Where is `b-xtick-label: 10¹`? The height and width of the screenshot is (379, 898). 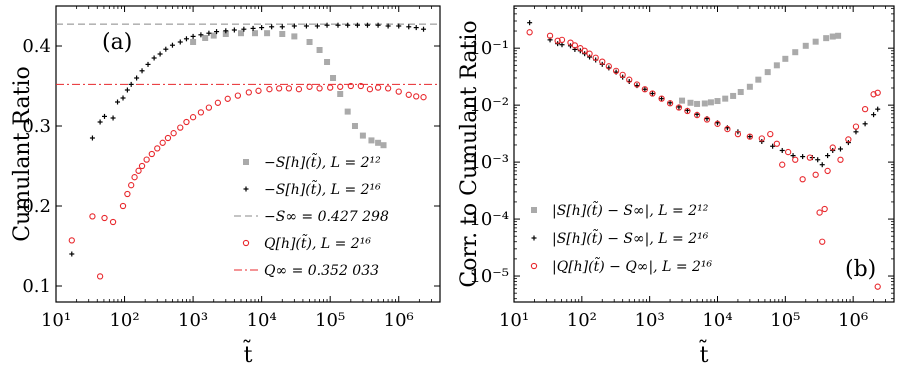 b-xtick-label: 10¹ is located at coordinates (514, 320).